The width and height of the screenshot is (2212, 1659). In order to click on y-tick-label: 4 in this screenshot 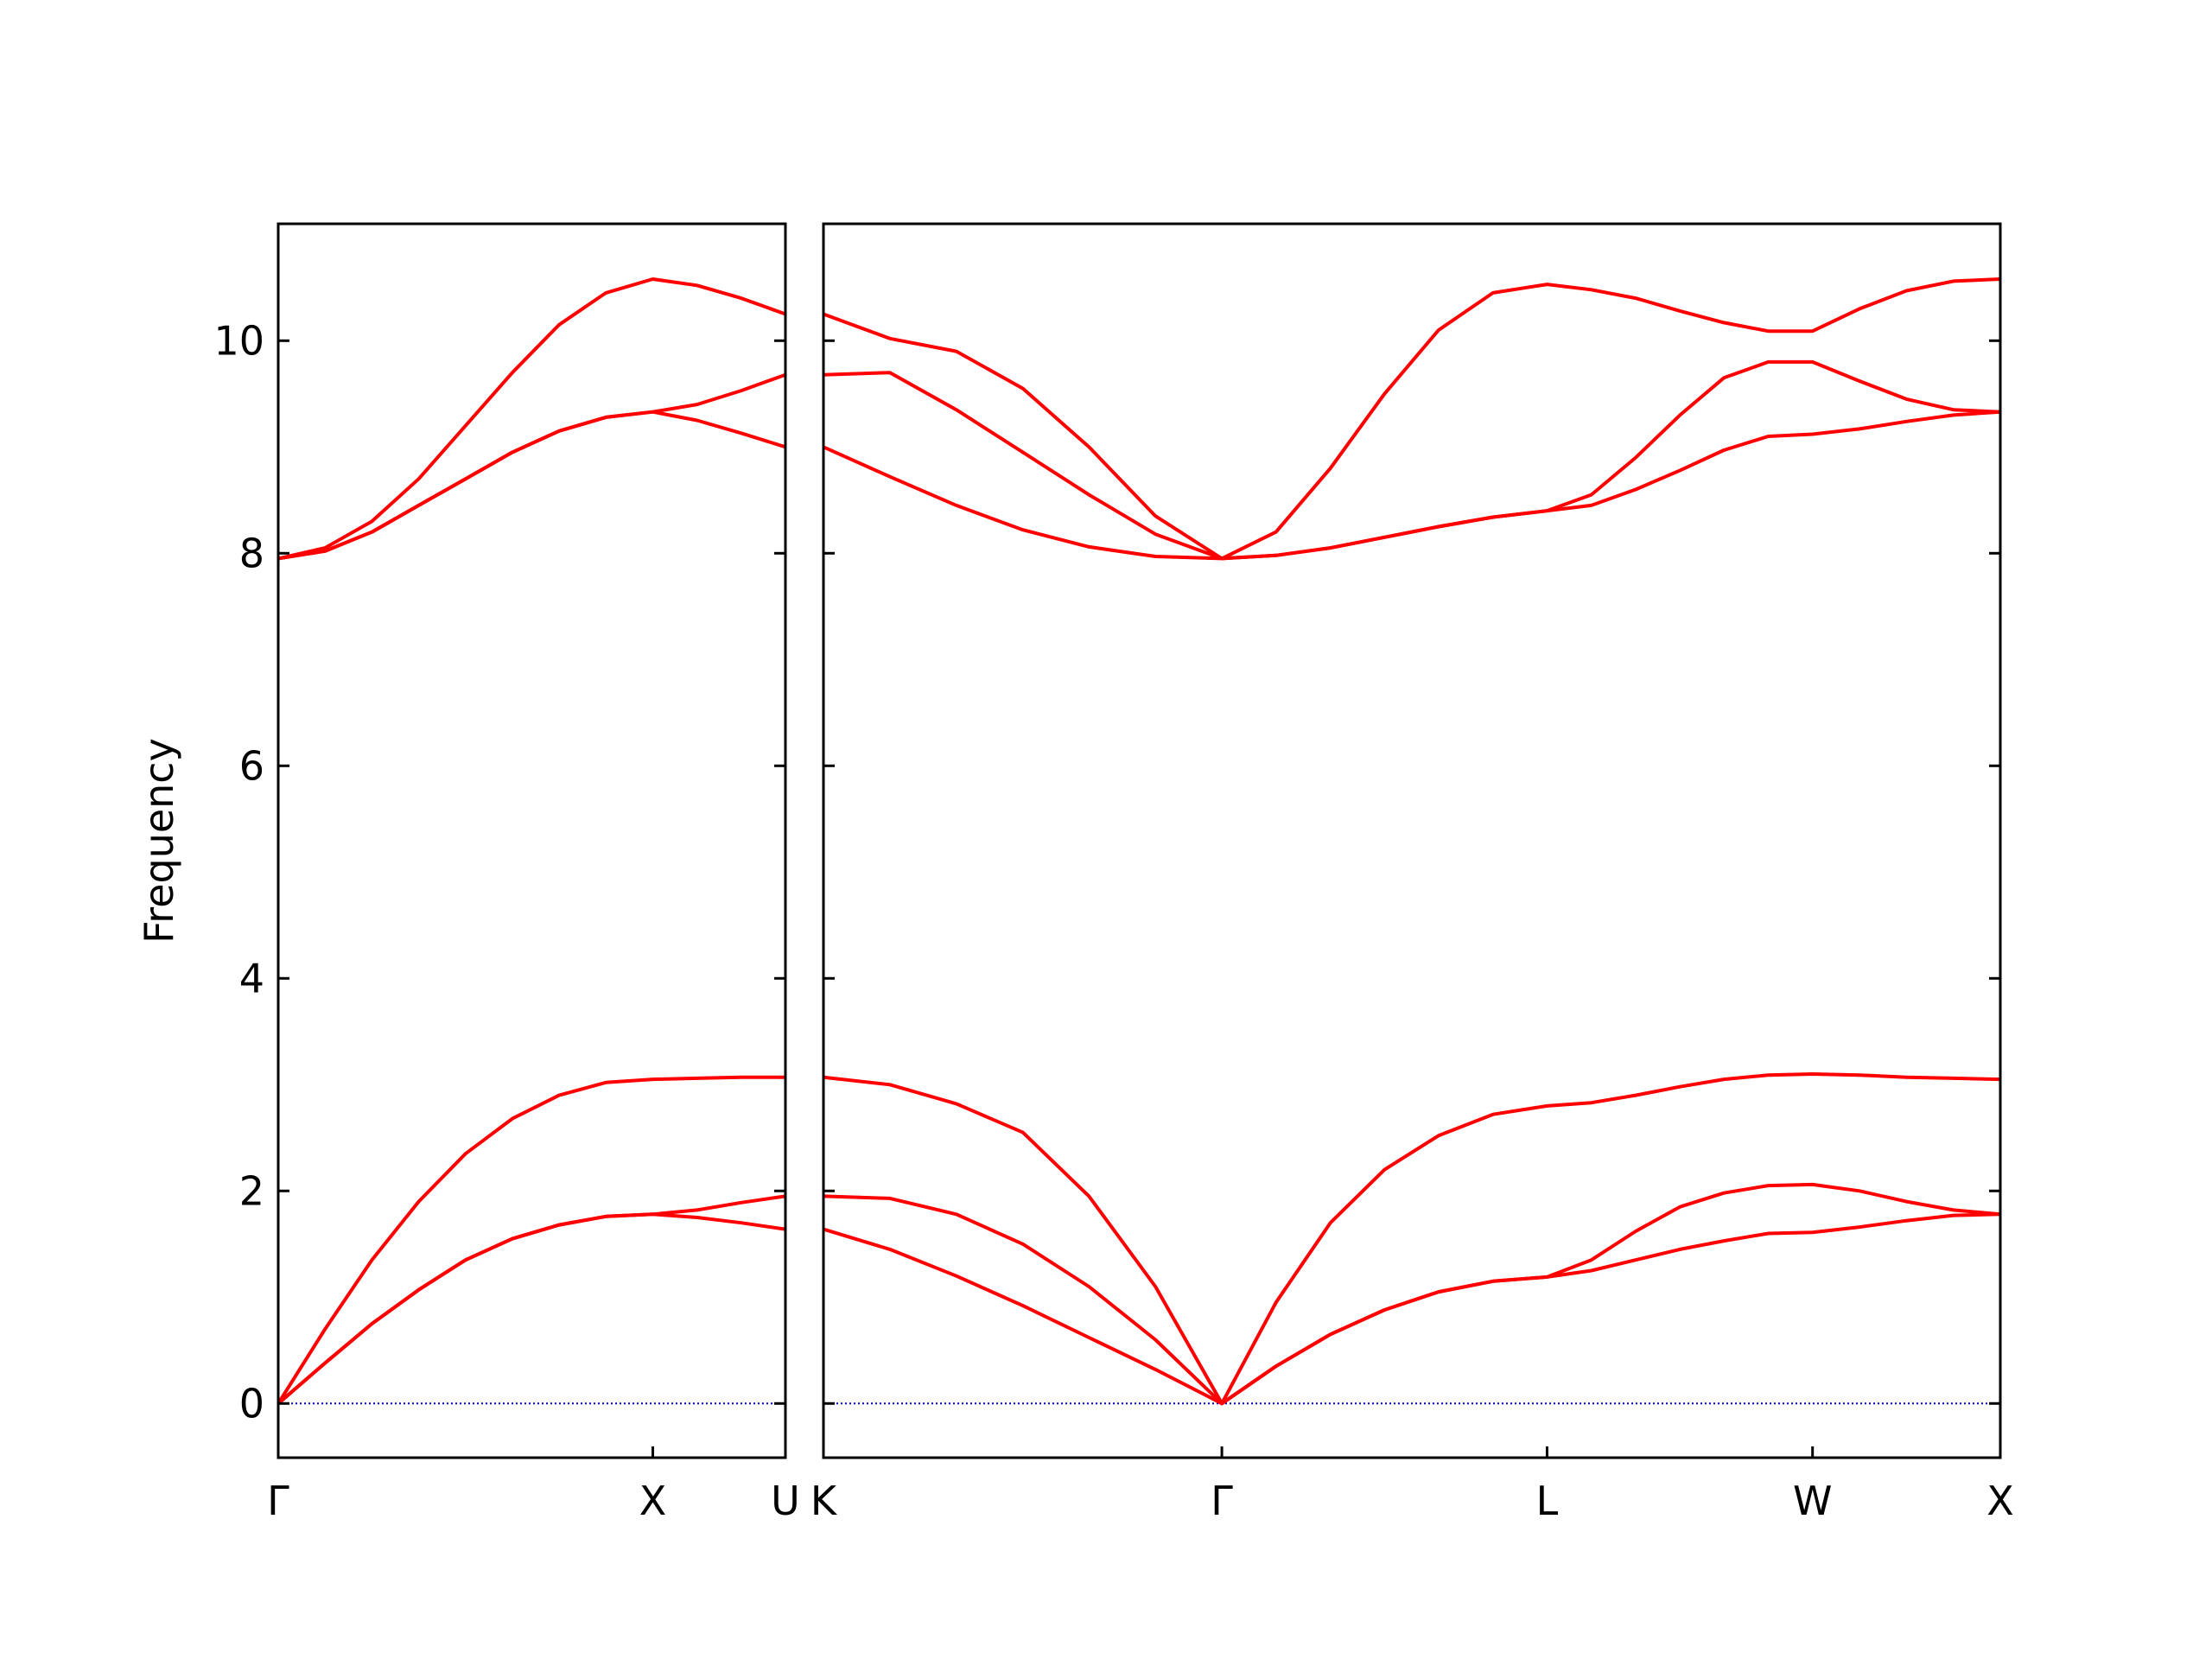, I will do `click(251, 978)`.